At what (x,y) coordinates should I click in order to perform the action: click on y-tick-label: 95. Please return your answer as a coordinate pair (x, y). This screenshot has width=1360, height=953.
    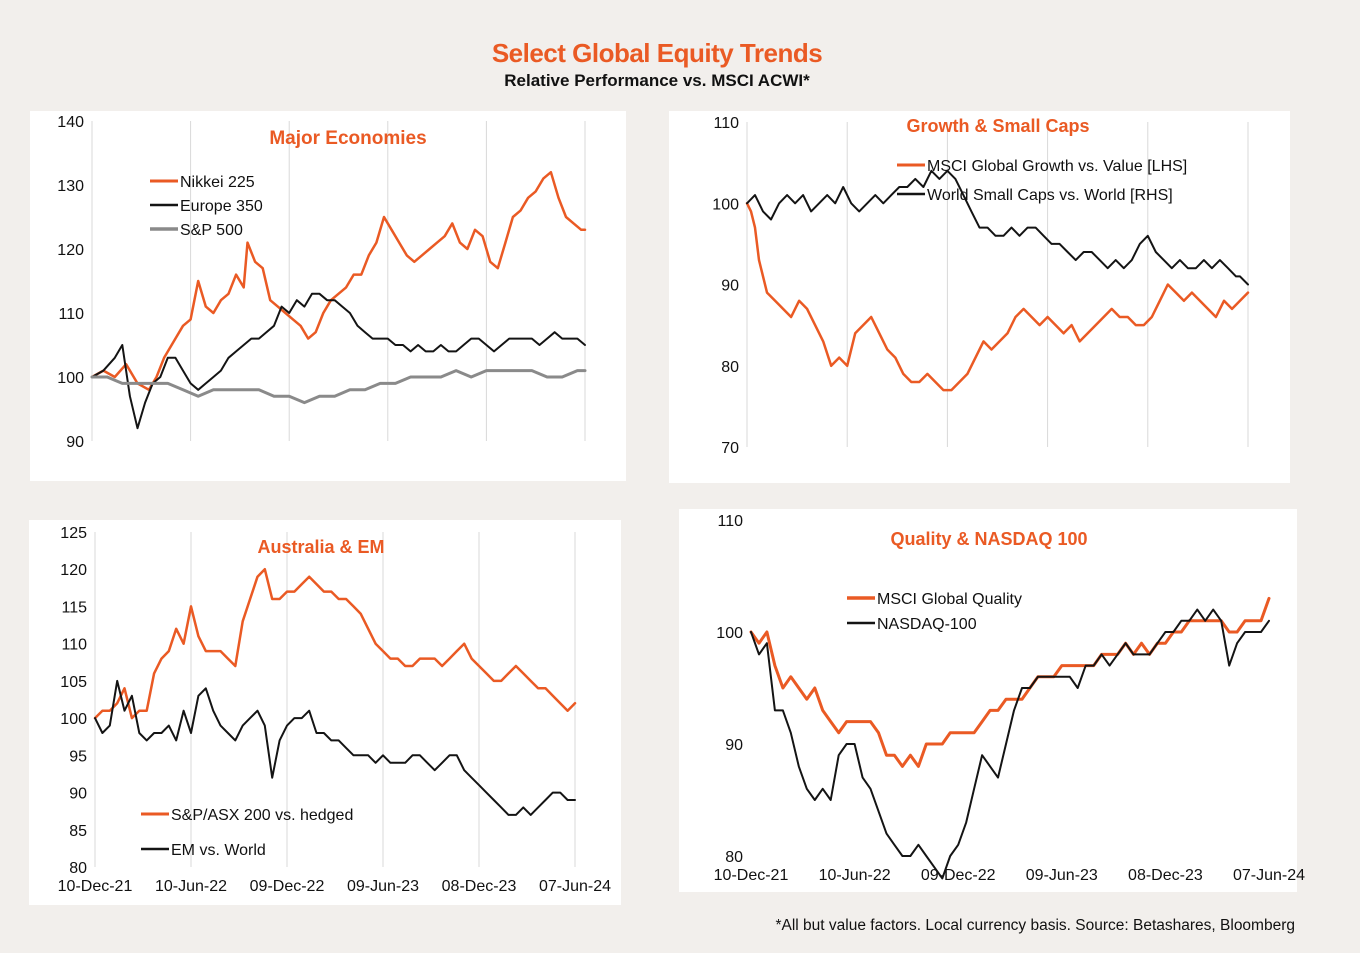
    Looking at the image, I should click on (78, 756).